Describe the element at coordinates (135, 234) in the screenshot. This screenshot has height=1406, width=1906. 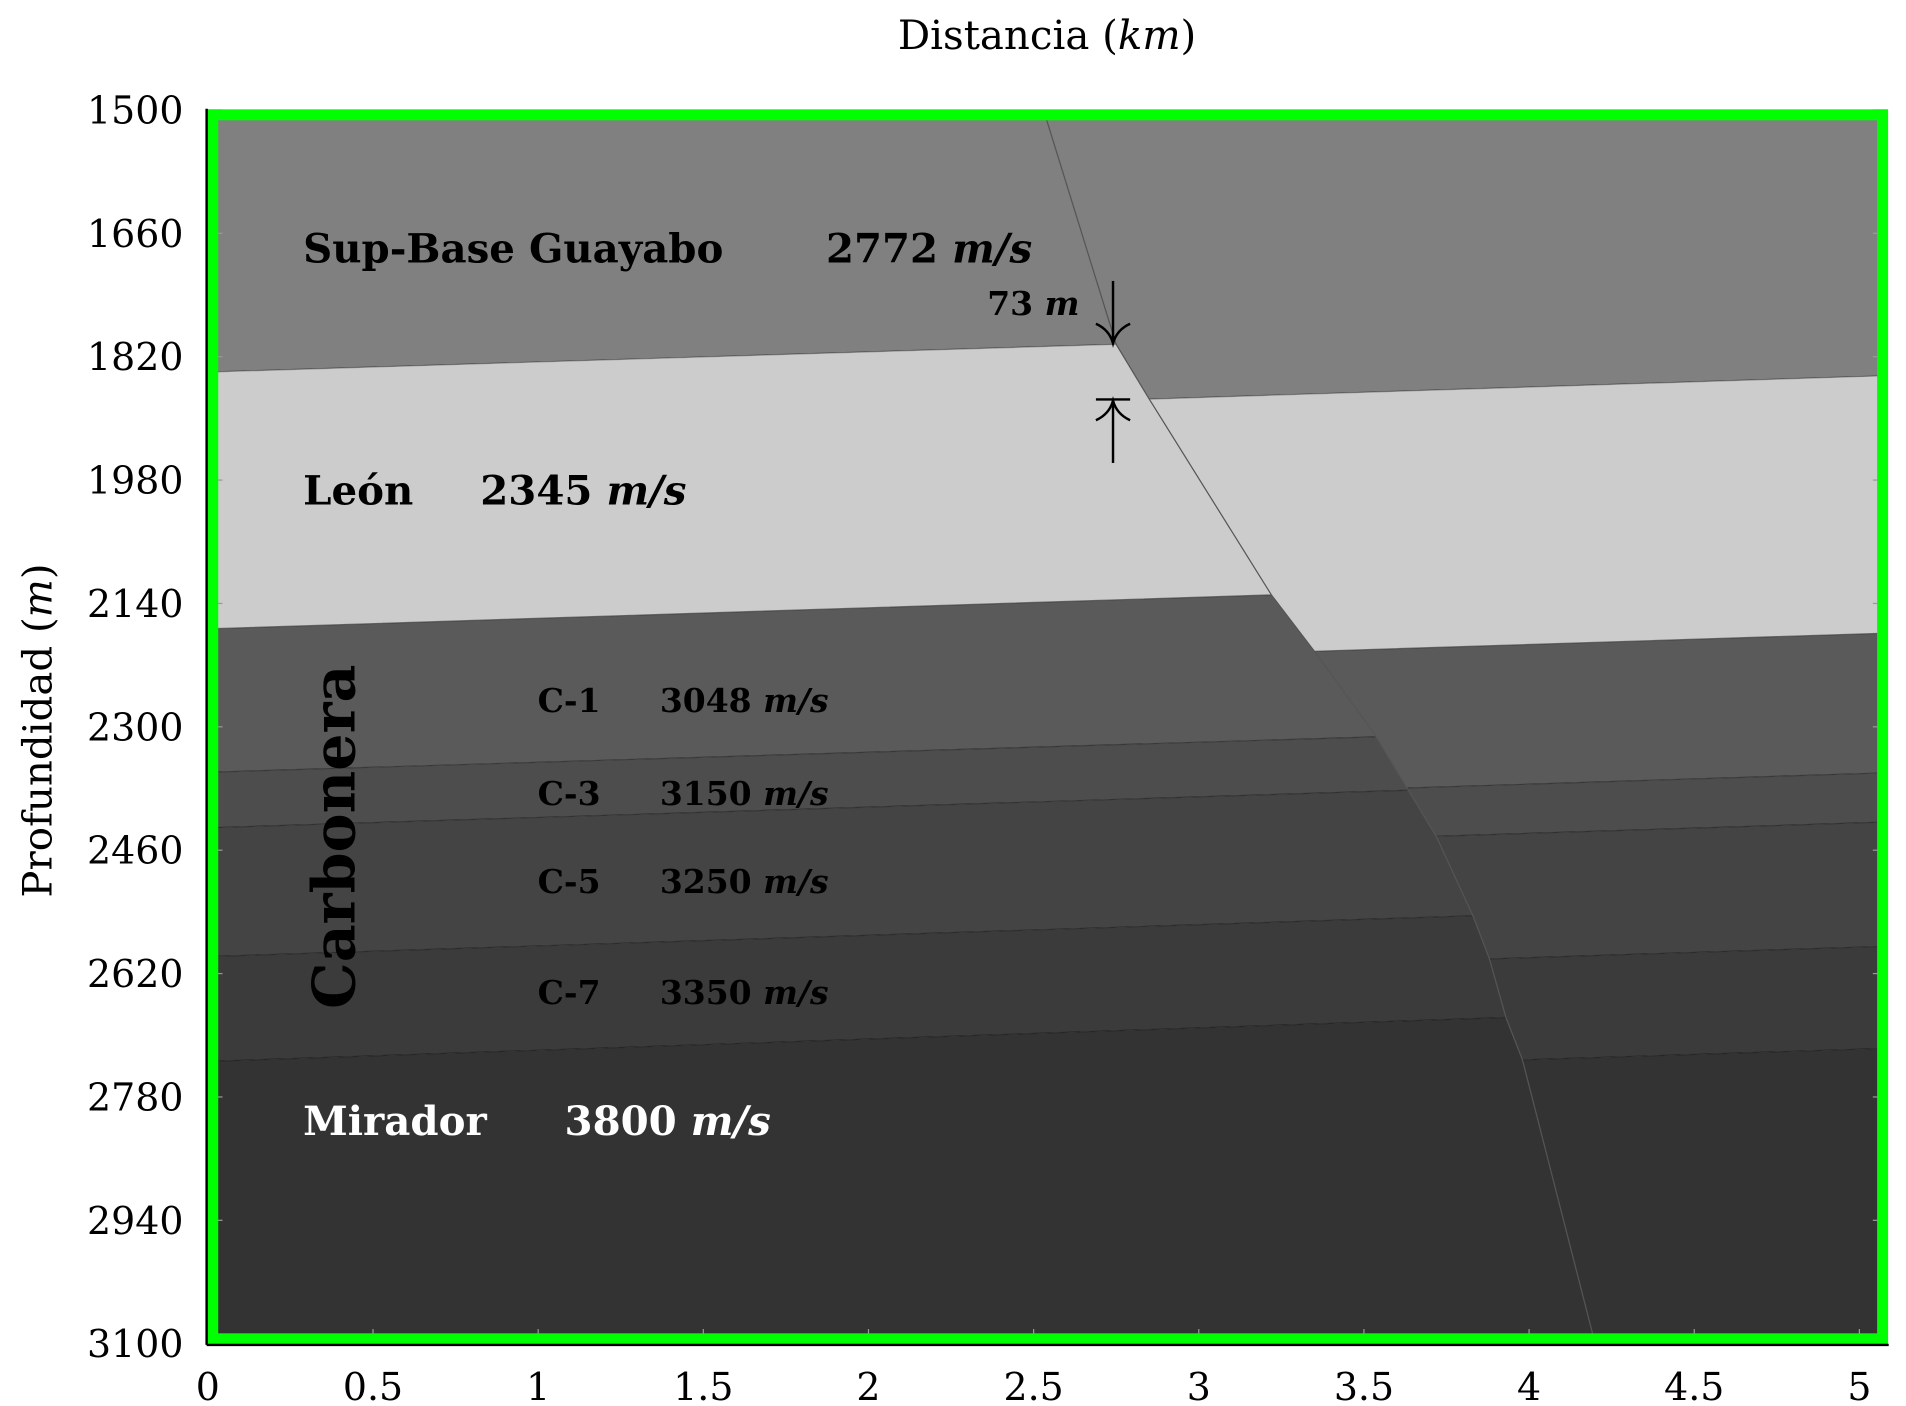
I see `y-tick-label: 1660` at that location.